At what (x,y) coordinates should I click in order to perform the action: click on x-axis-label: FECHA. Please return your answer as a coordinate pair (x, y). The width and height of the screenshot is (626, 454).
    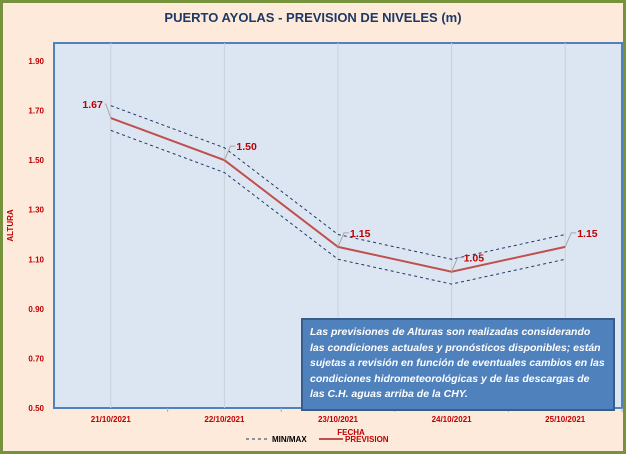
    Looking at the image, I should click on (351, 432).